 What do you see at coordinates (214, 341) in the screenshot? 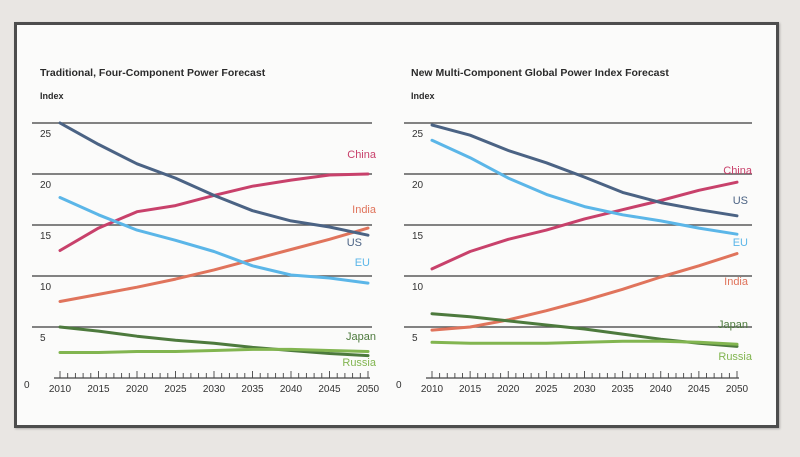
I see `series-line-japan` at bounding box center [214, 341].